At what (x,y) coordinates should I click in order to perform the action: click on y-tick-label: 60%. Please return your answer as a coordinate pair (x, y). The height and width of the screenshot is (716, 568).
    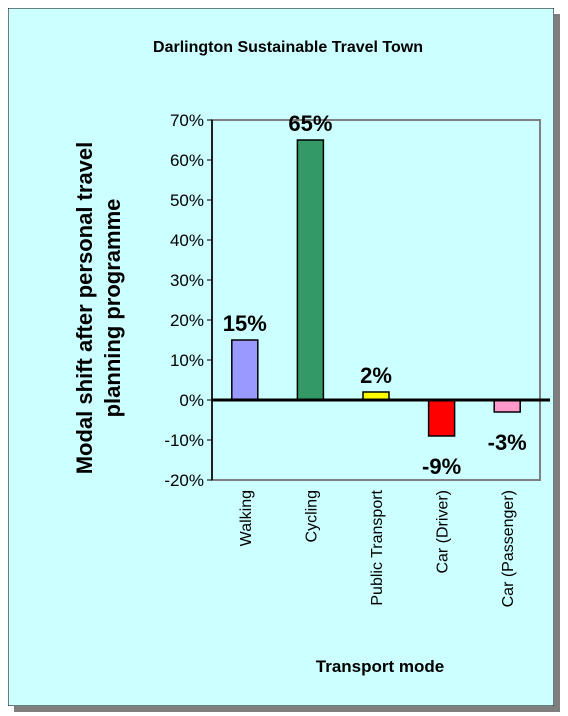
    Looking at the image, I should click on (187, 160).